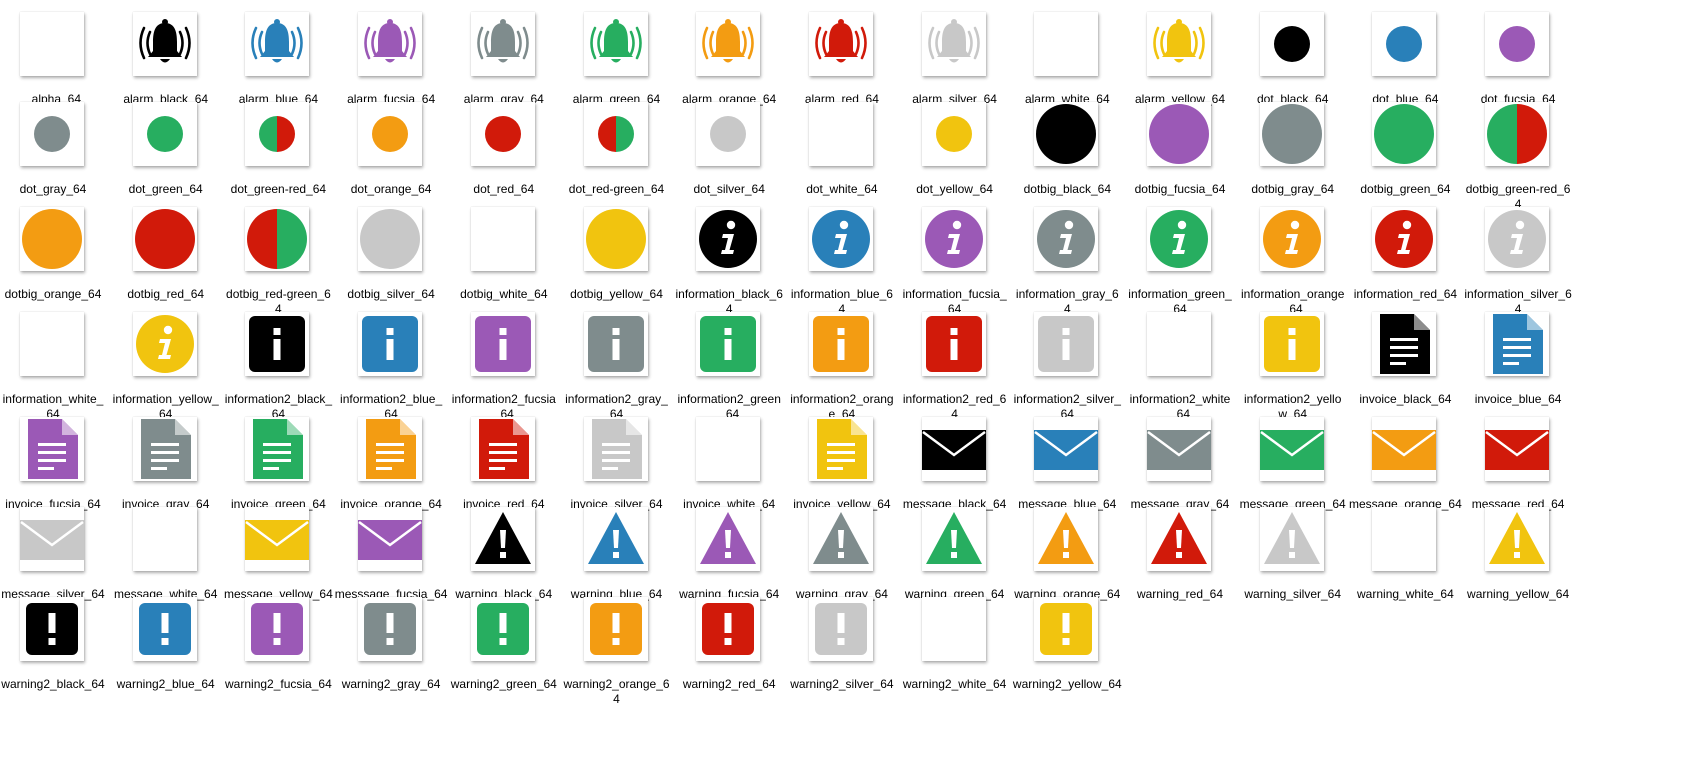 The height and width of the screenshot is (762, 1683). Describe the element at coordinates (1067, 684) in the screenshot. I see `file-name-label: warning2_yellow_64` at that location.